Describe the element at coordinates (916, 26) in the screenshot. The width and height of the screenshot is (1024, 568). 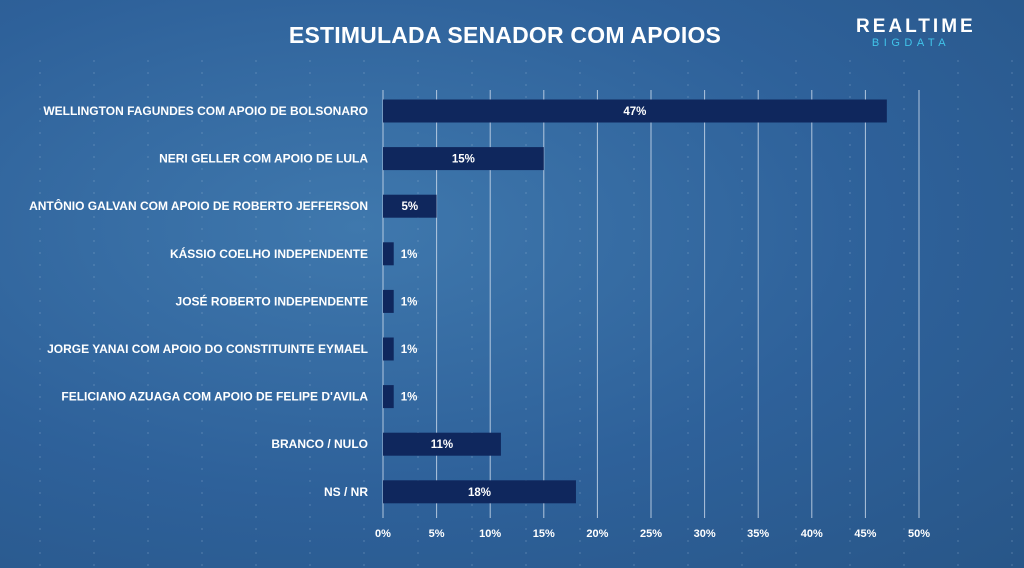
I see `logo-text-top: REALTIME` at that location.